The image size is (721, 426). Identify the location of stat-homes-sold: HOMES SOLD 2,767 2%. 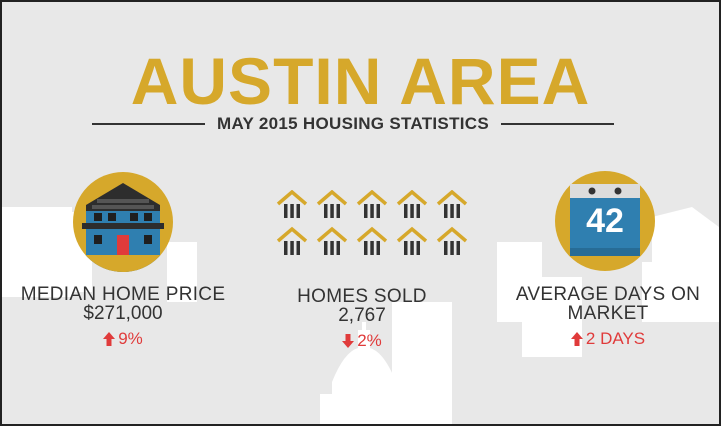
(362, 319).